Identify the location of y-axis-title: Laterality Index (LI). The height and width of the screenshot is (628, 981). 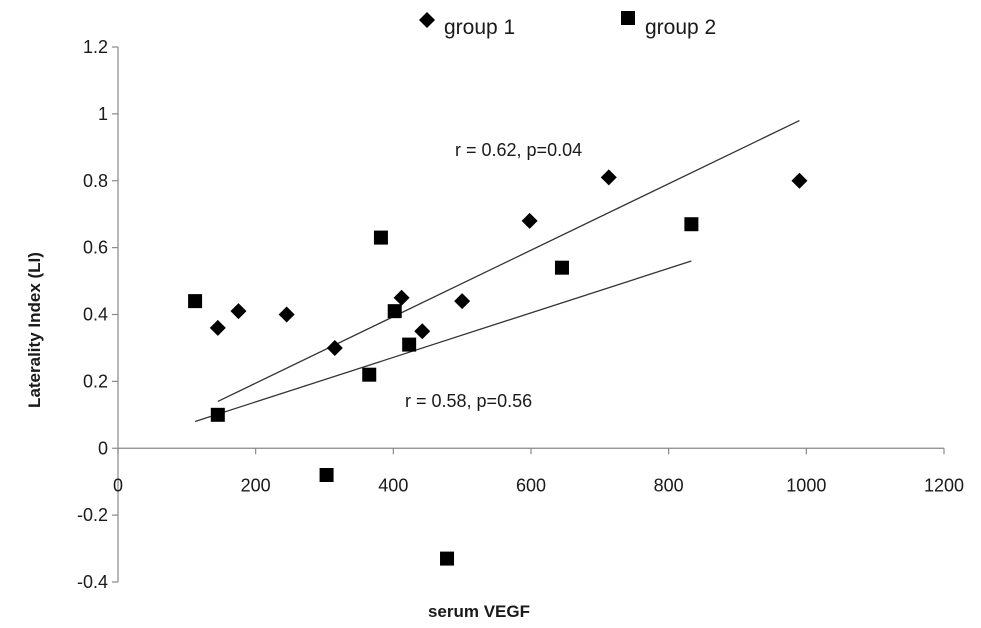
(34, 330).